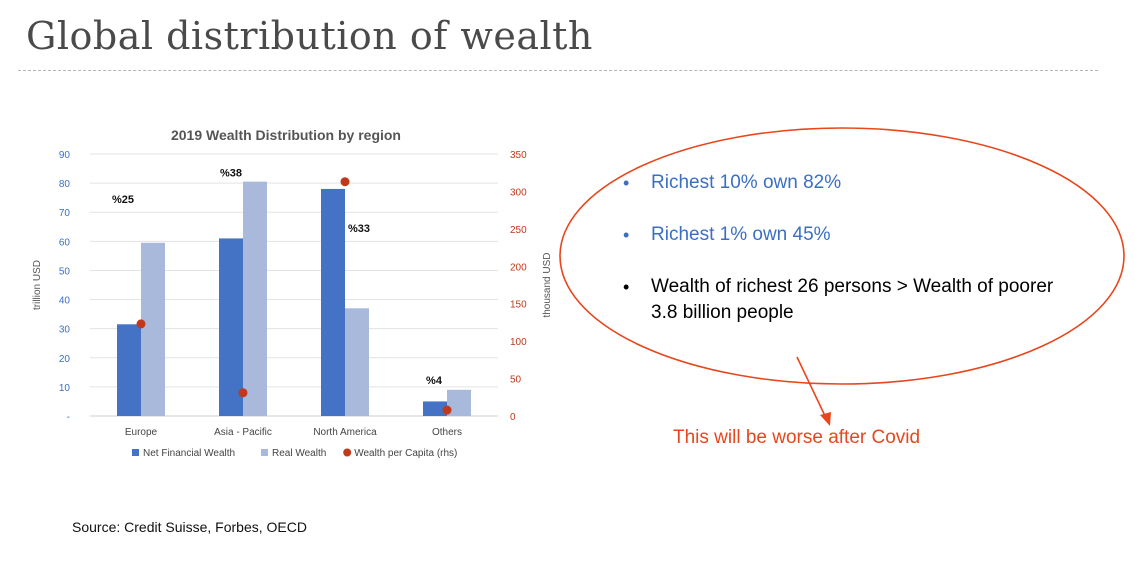 This screenshot has width=1135, height=563. I want to click on bullet-item: • Richest 10% own 82%, so click(843, 183).